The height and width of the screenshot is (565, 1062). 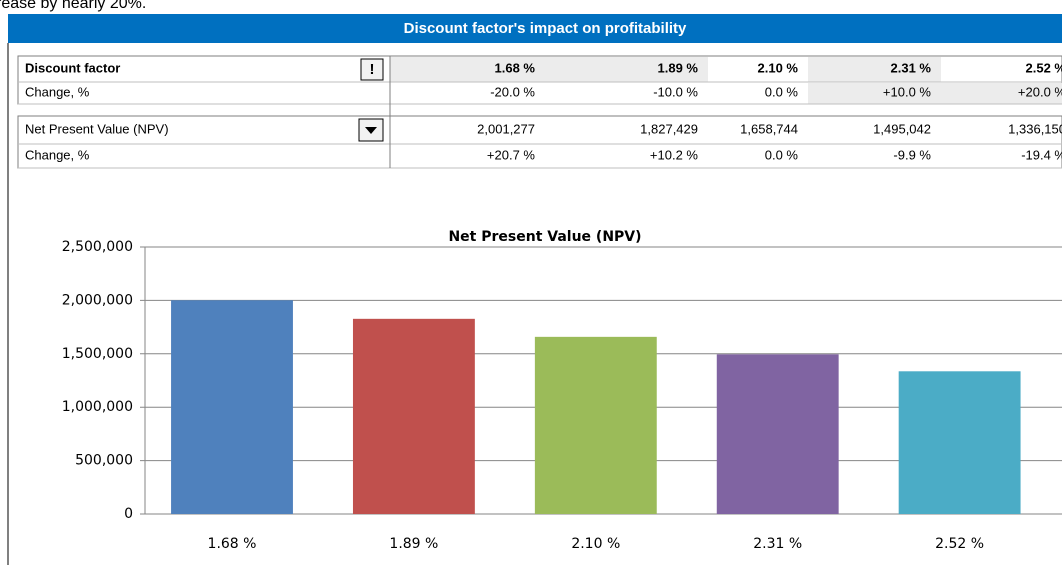 What do you see at coordinates (97, 247) in the screenshot?
I see `y-tick-label: 2,500,000` at bounding box center [97, 247].